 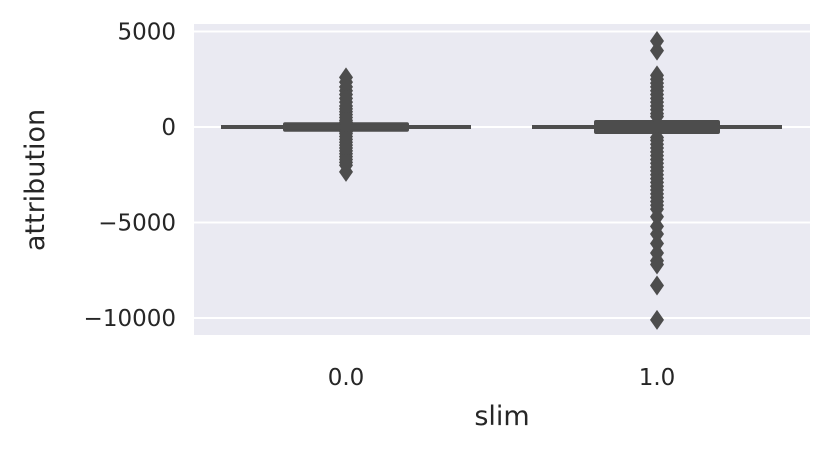 I want to click on x-tick-labels: 0.0 1.0, so click(x=502, y=378).